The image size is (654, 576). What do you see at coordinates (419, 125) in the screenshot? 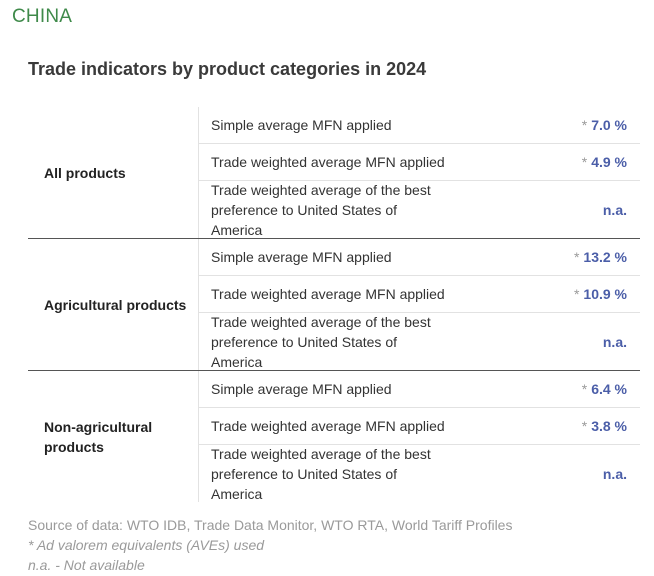
I see `table-row: Simple average MFN applied * 7.0 %` at bounding box center [419, 125].